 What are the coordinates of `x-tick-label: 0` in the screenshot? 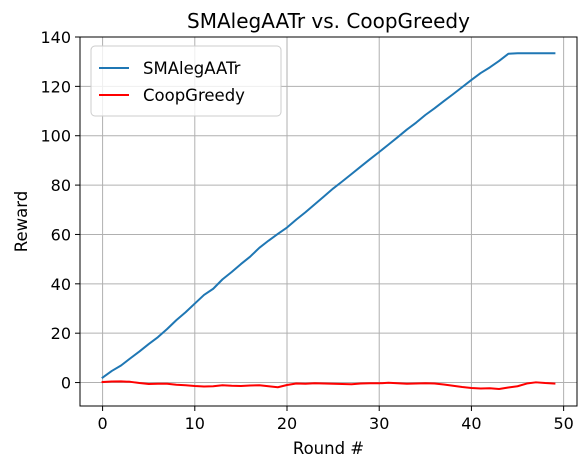 It's located at (102, 423).